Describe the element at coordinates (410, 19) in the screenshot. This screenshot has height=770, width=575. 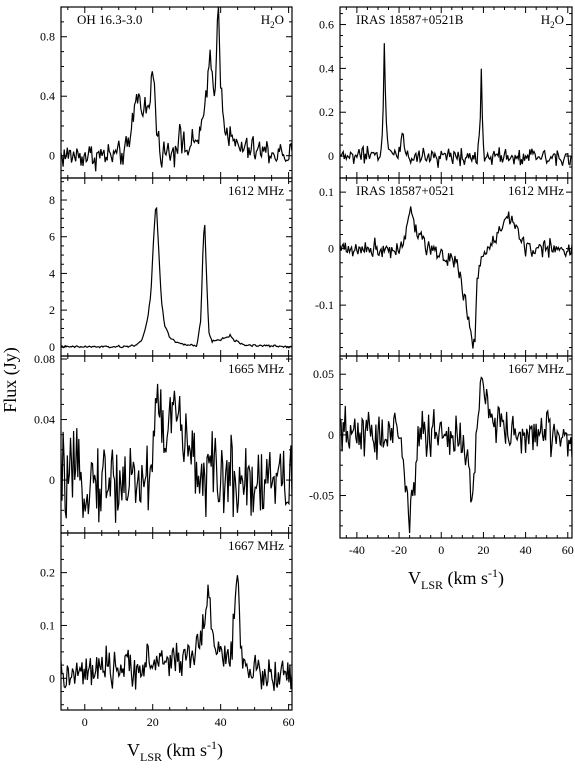
I see `source-label: IRAS 18587+0521B` at that location.